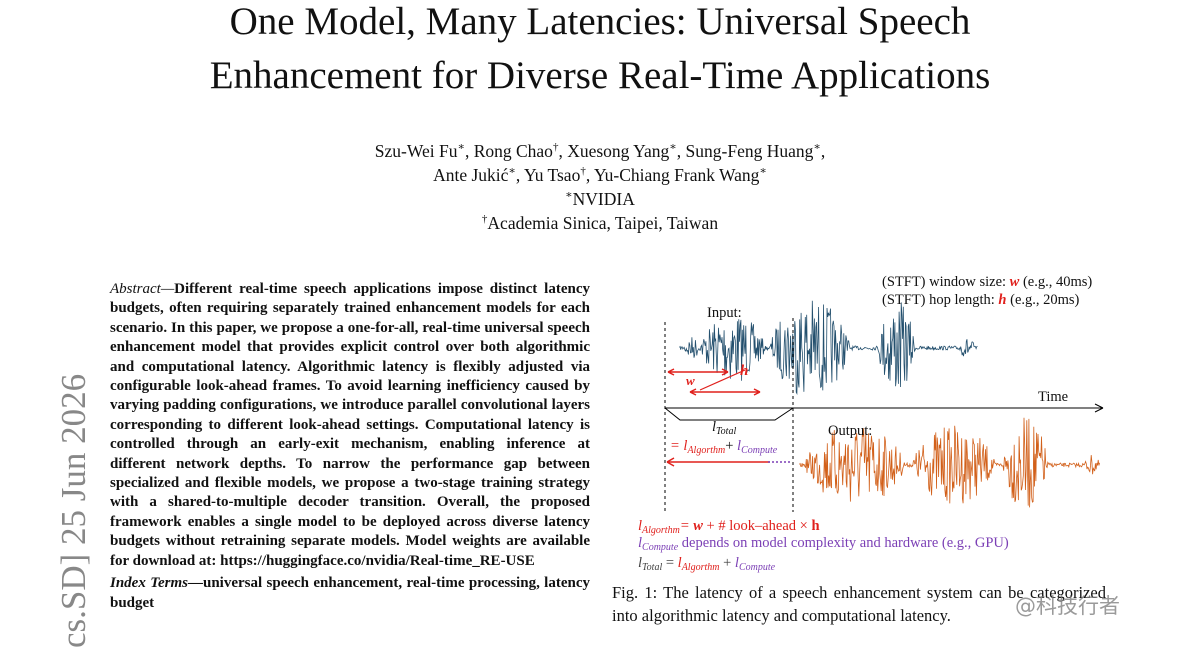  What do you see at coordinates (1002, 300) in the screenshot?
I see `symbol: h` at bounding box center [1002, 300].